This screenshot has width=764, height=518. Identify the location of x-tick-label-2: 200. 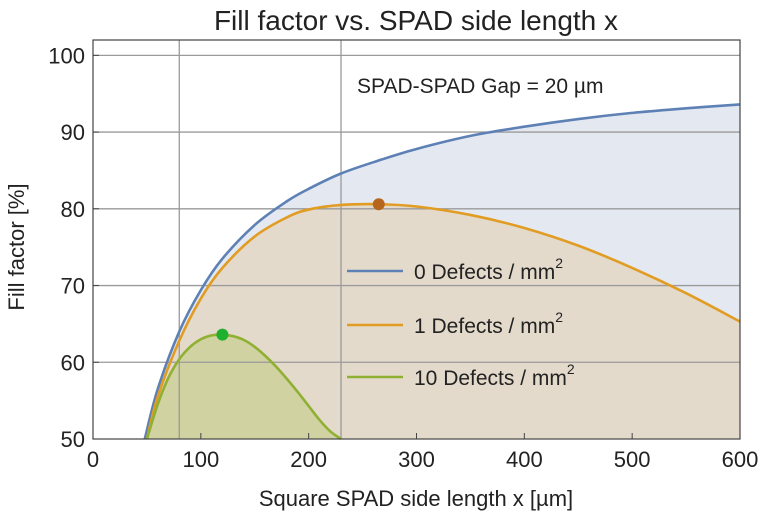
(308, 459).